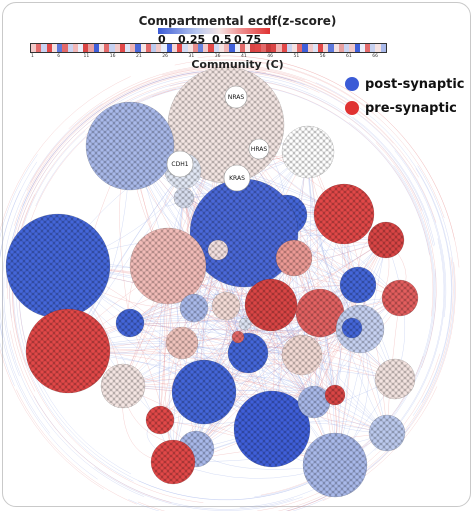  What do you see at coordinates (237, 64) in the screenshot?
I see `community-axis-label: Community (C)` at bounding box center [237, 64].